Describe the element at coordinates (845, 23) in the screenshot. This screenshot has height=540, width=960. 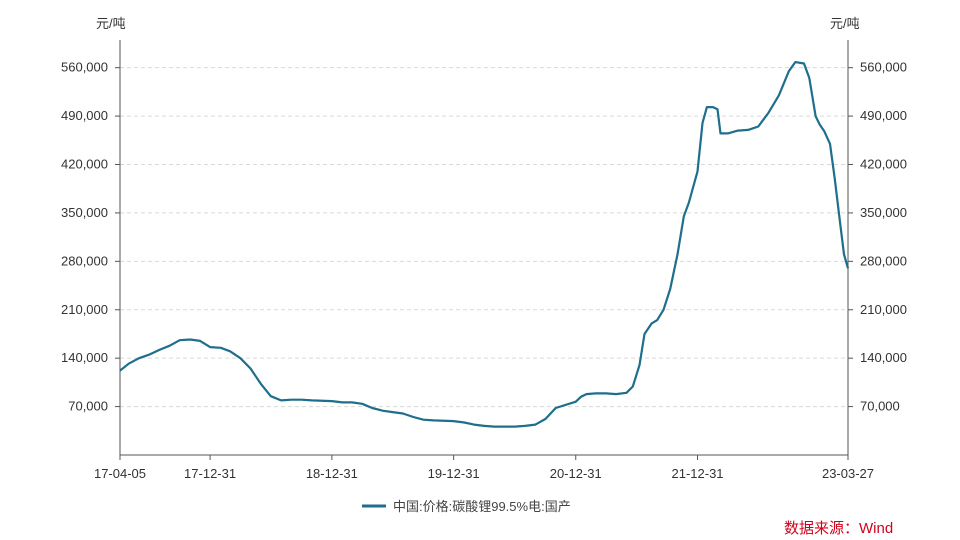
I see `right-y-unit: 元/吨` at that location.